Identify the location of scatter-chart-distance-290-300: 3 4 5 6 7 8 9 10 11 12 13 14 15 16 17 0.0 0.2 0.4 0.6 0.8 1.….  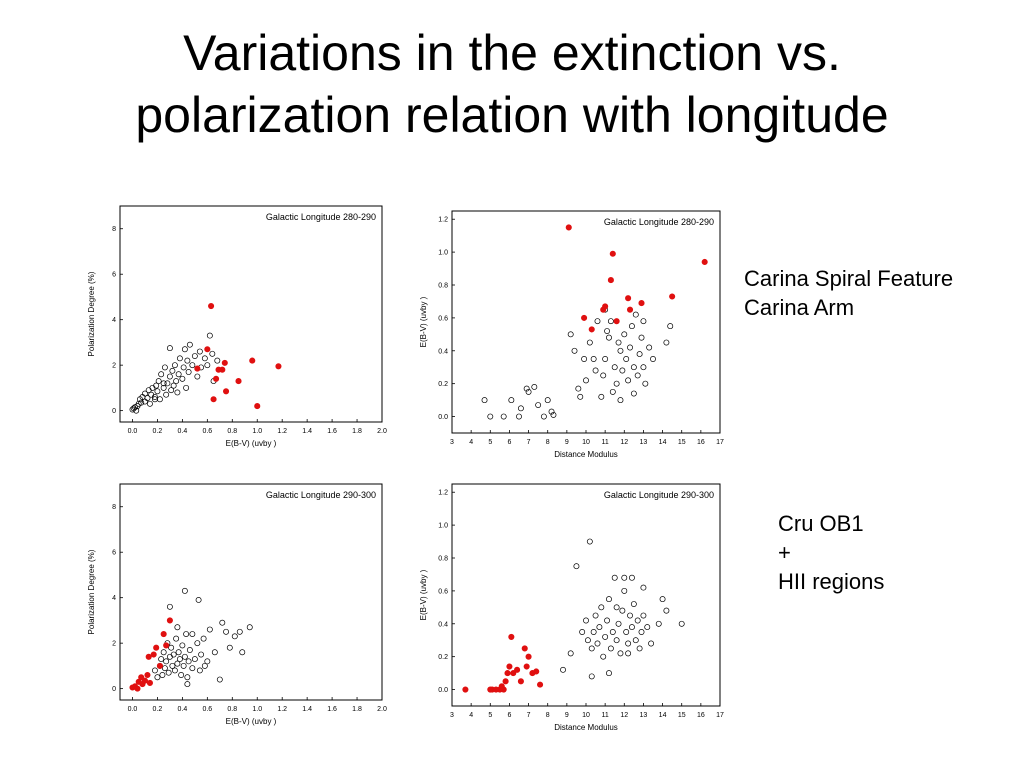
(571, 607).